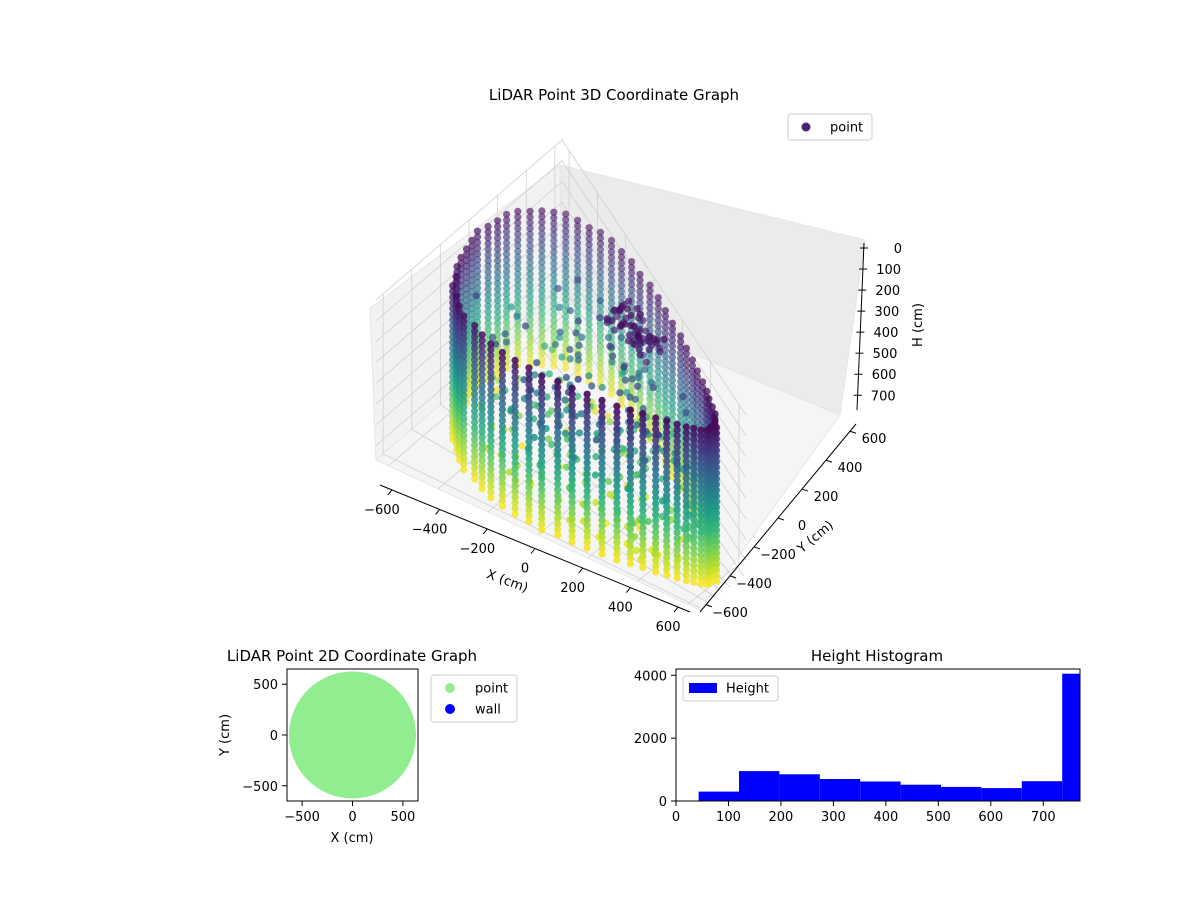  Describe the element at coordinates (525, 569) in the screenshot. I see `x-tick-label-3d: 0` at that location.